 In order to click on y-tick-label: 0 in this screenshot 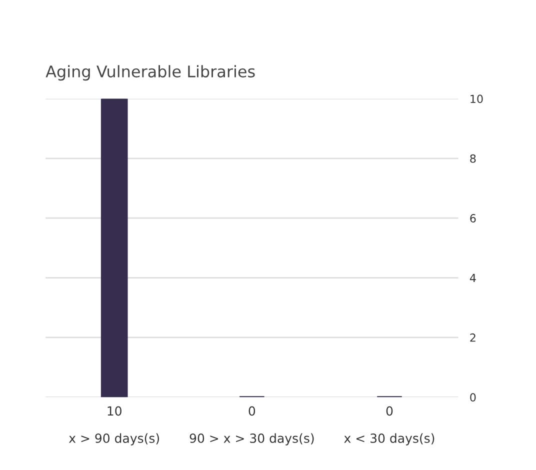, I will do `click(473, 397)`.